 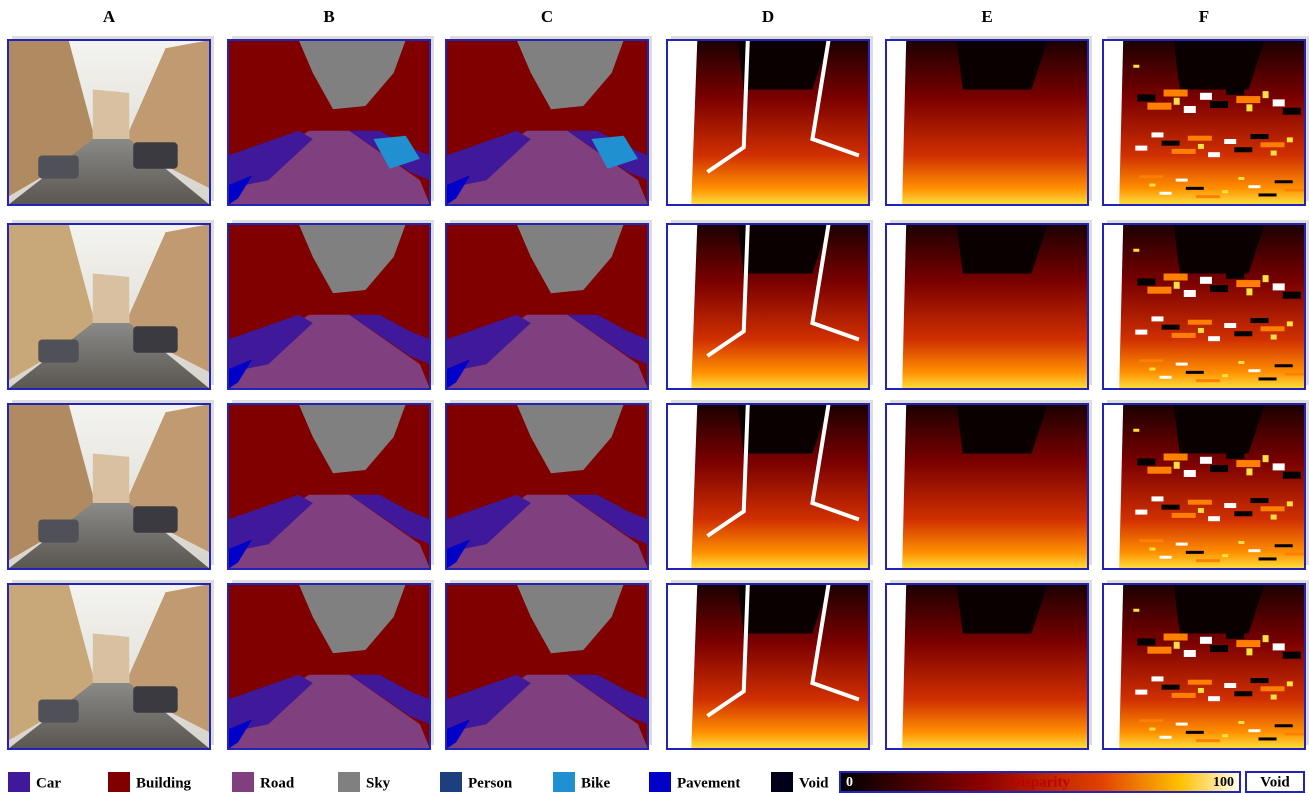 What do you see at coordinates (277, 783) in the screenshot?
I see `legend-label: Road` at bounding box center [277, 783].